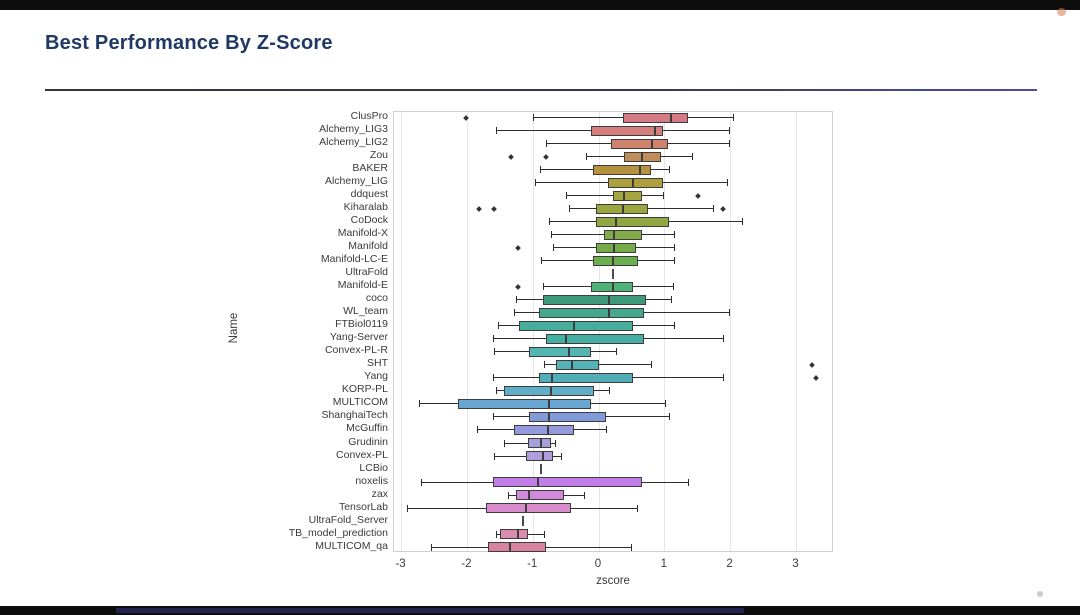  Describe the element at coordinates (378, 155) in the screenshot. I see `y-tick-label: Zou` at that location.